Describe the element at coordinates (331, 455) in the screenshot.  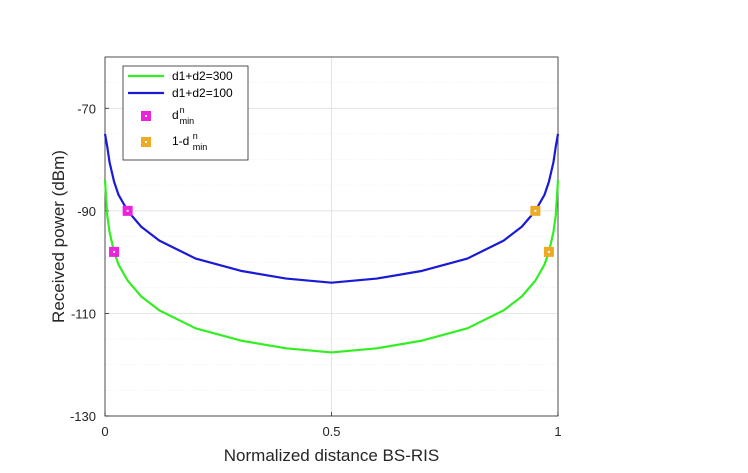
I see `x-axis-label: Normalized distance BS-RIS` at that location.